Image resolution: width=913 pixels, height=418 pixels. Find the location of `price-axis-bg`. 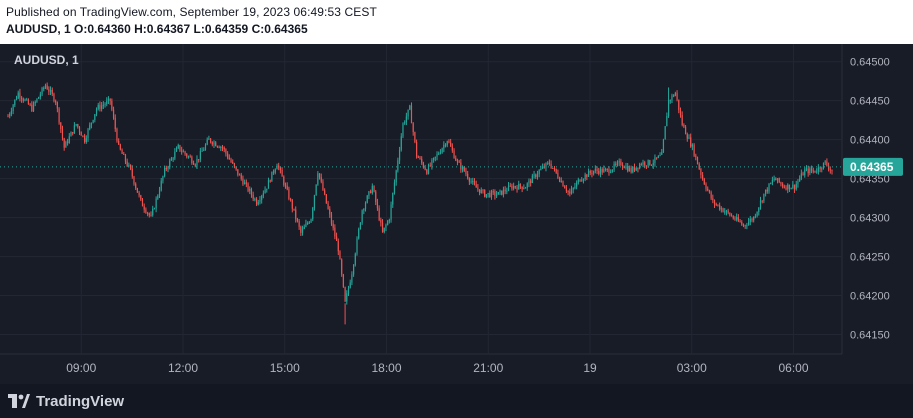

price-axis-bg is located at coordinates (877, 214).